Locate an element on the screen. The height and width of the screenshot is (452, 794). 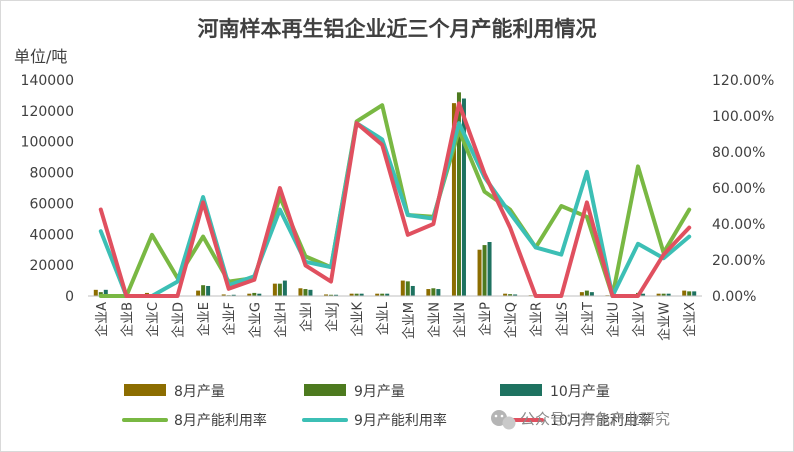
x-category-label: 企业I is located at coordinates (306, 317).